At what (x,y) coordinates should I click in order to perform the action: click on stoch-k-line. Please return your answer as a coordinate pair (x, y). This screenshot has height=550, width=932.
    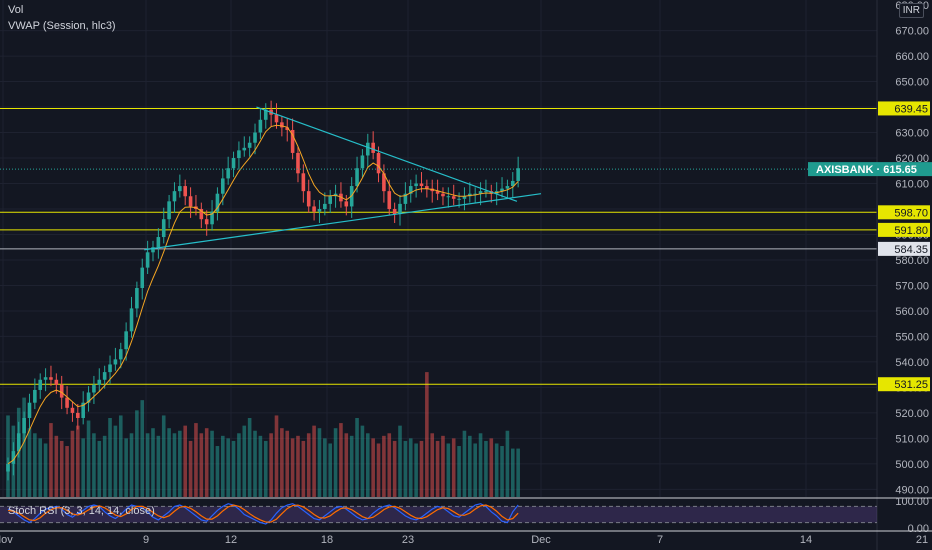
    Looking at the image, I should click on (263, 514).